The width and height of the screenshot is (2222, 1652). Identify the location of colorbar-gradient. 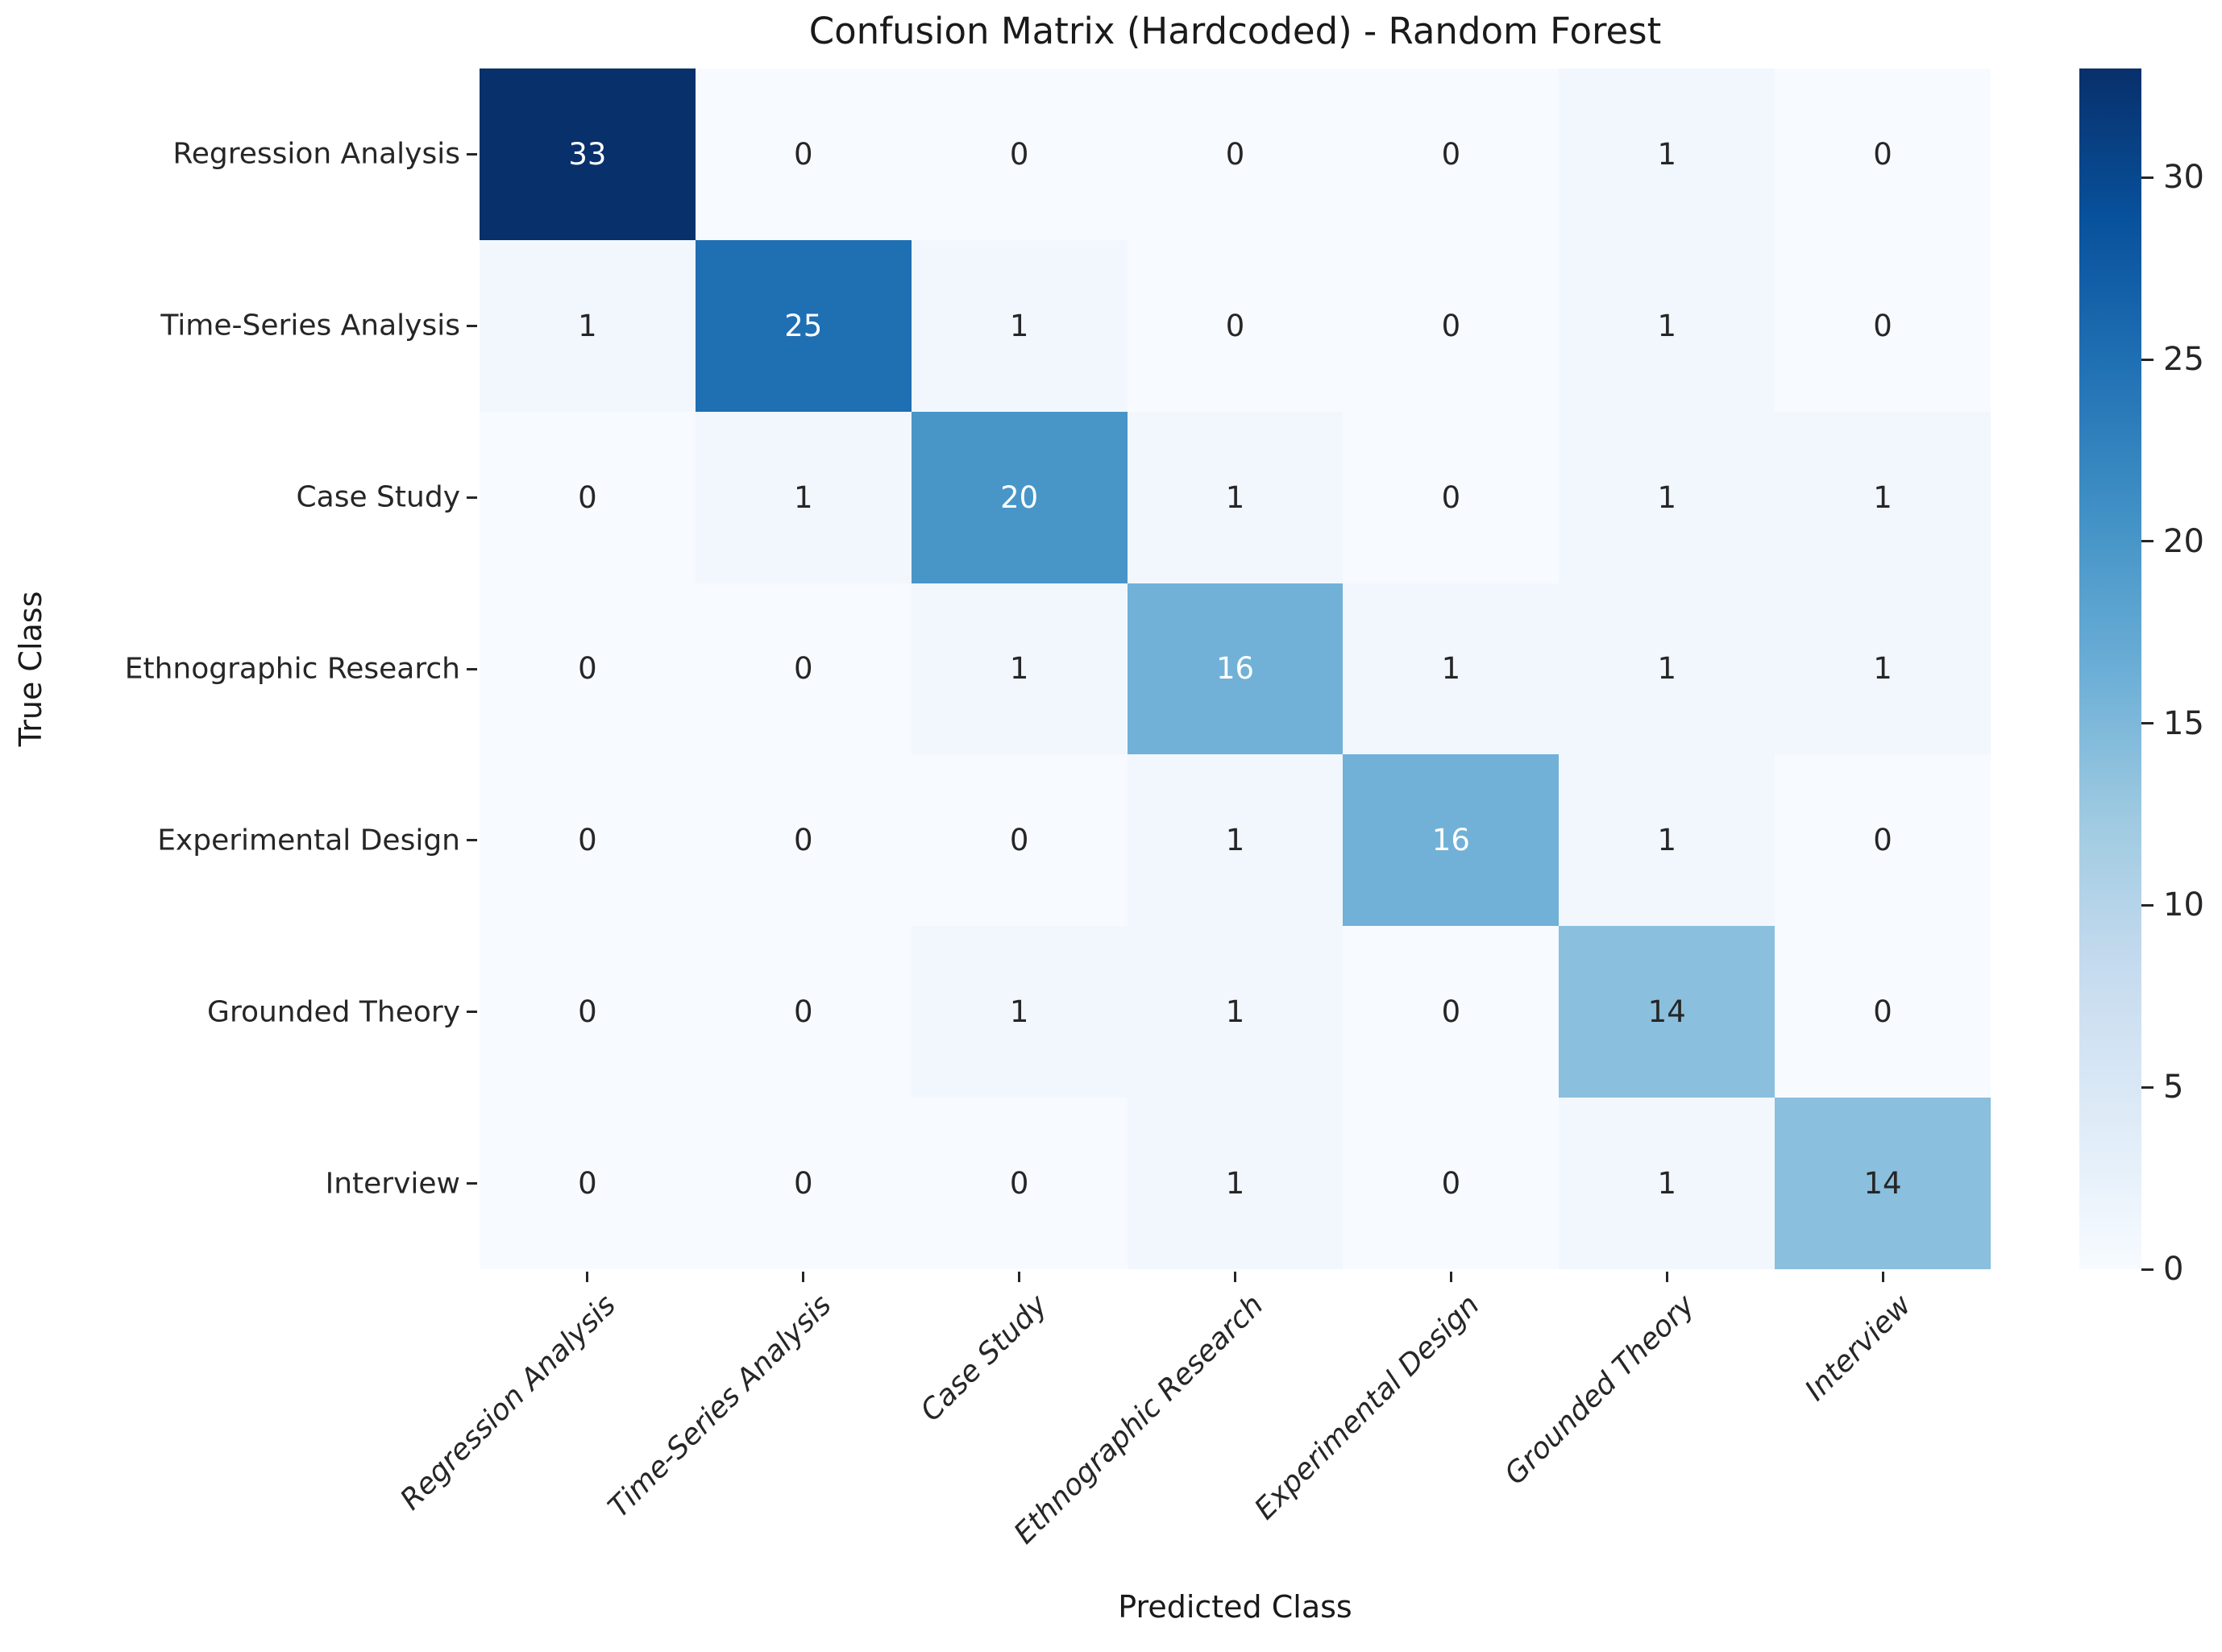
(2110, 668).